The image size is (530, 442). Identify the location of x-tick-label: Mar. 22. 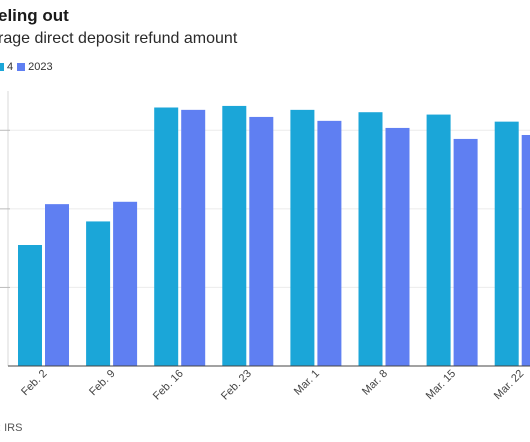
(509, 385).